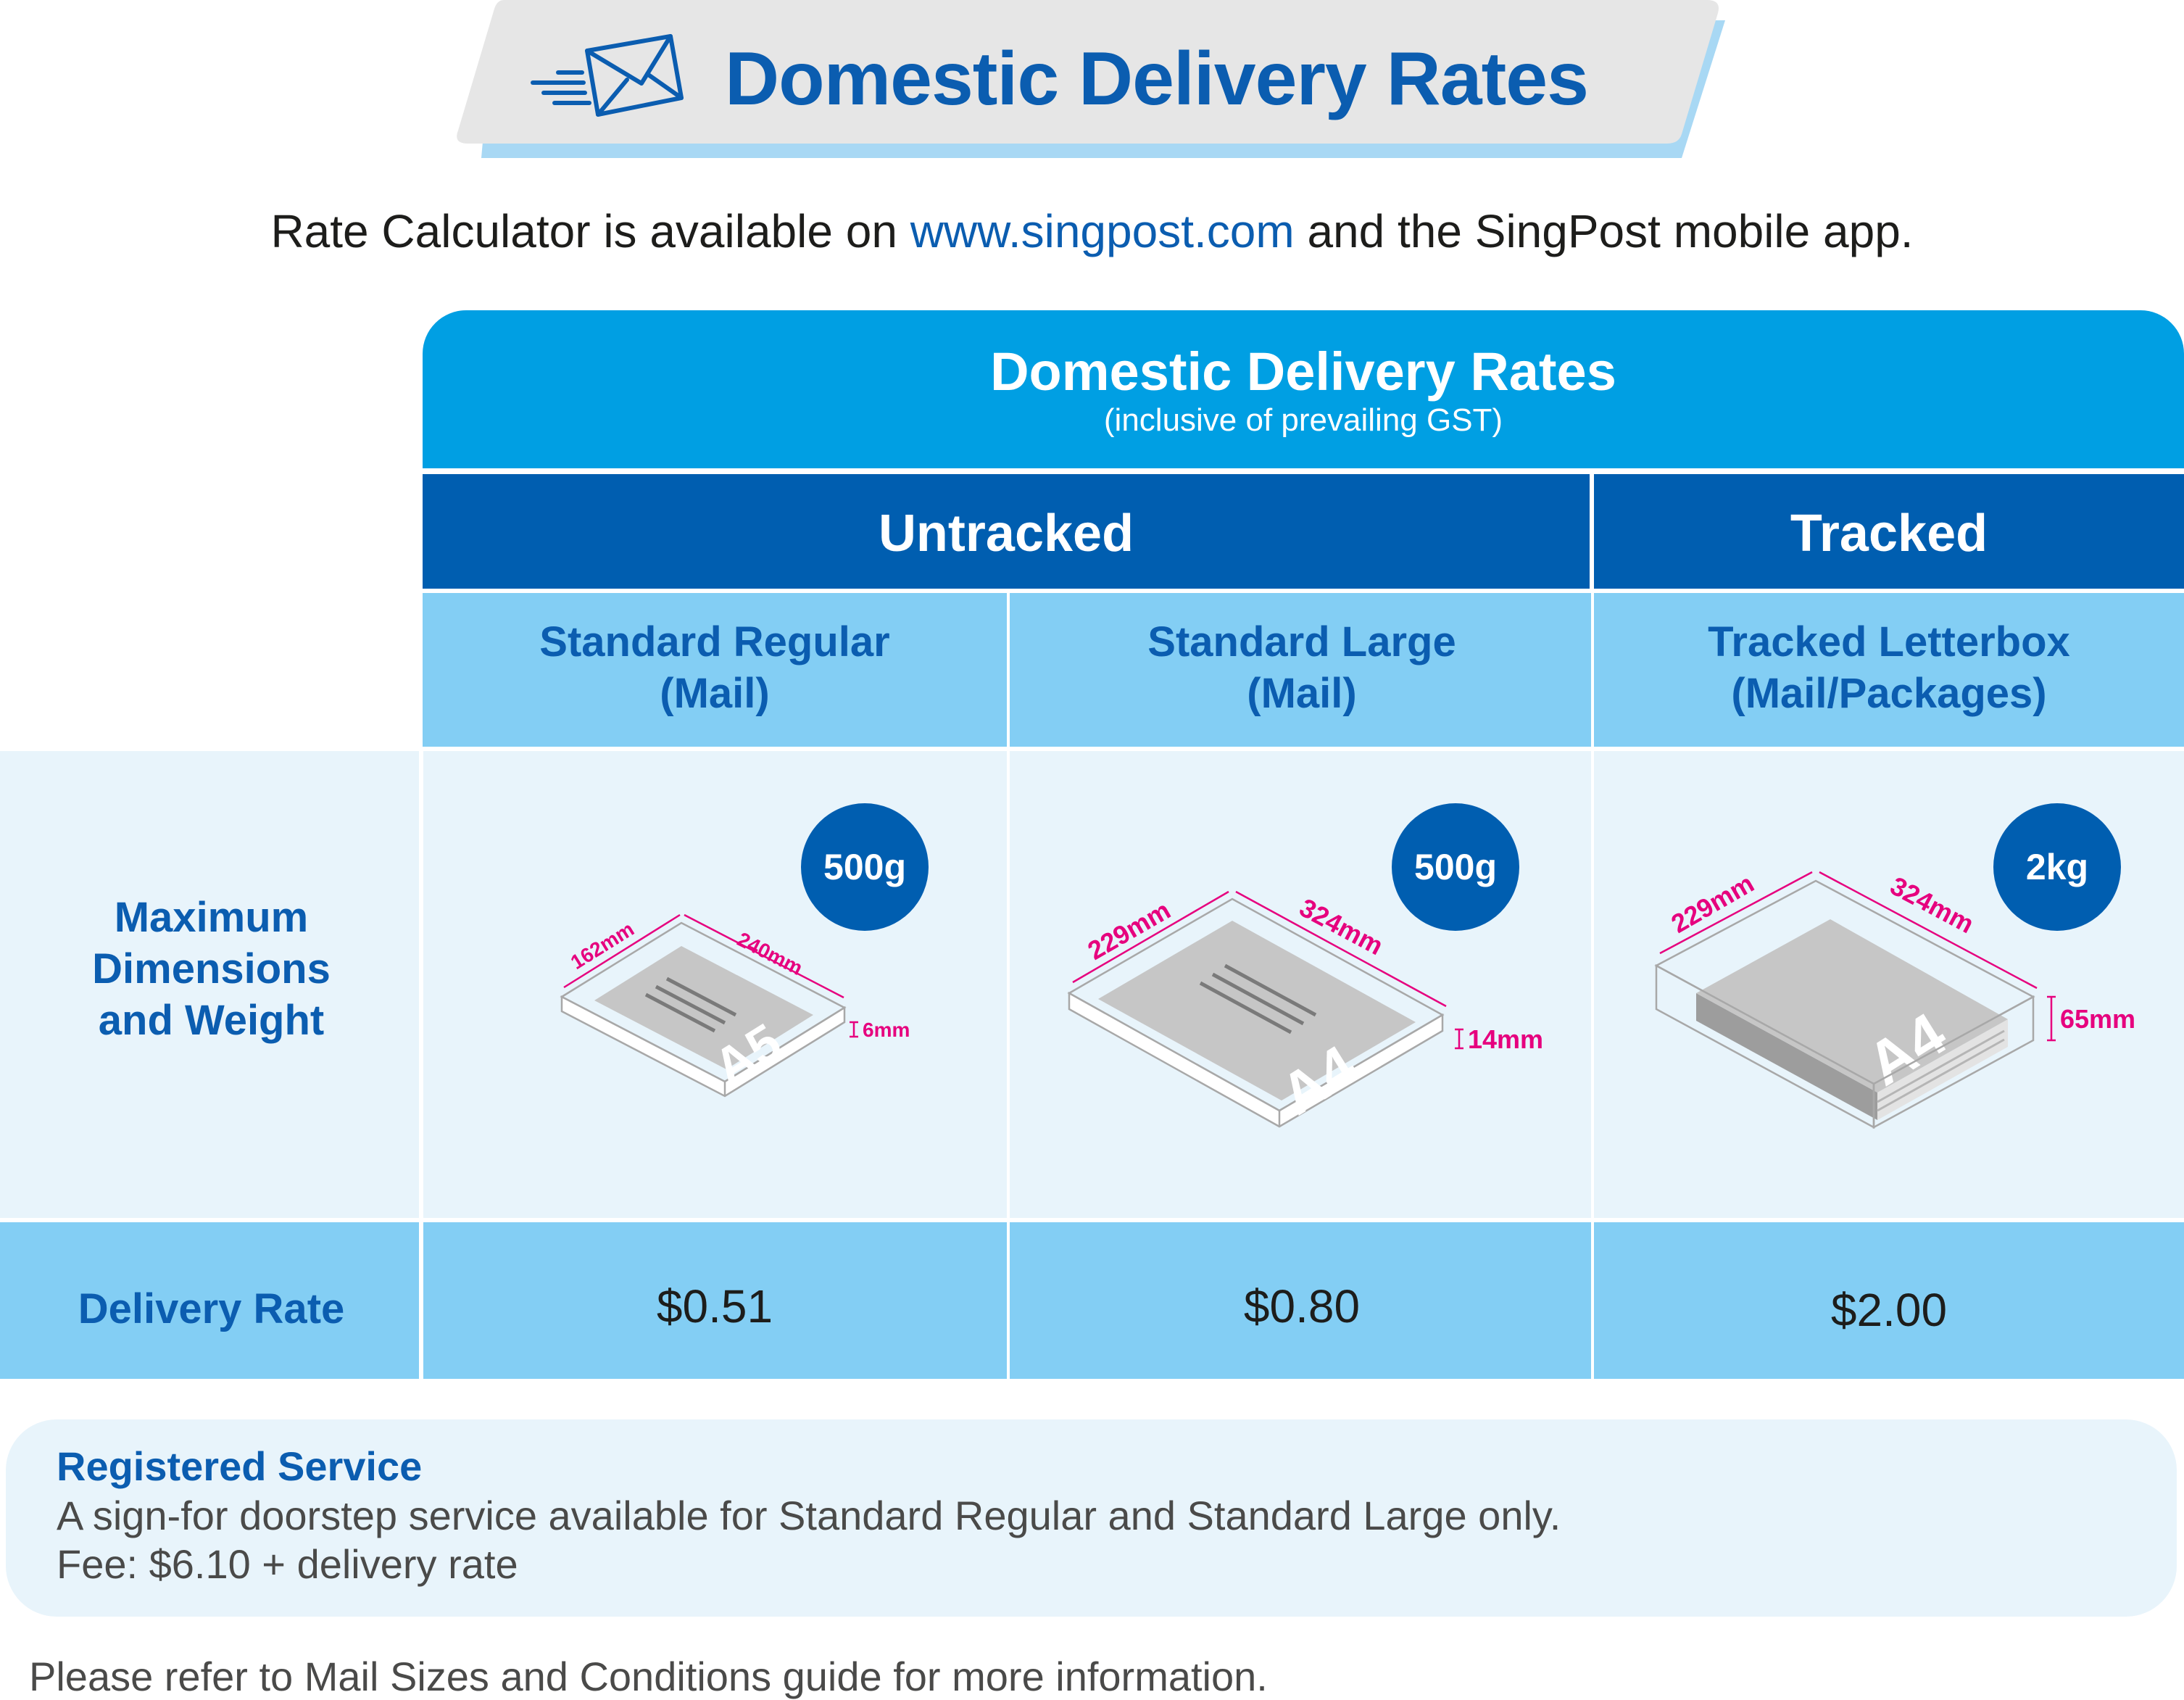 This screenshot has height=1700, width=2184. Describe the element at coordinates (735, 1005) in the screenshot. I see `a5-envelope-illustration: A5 162mm 240mm 6mm` at that location.